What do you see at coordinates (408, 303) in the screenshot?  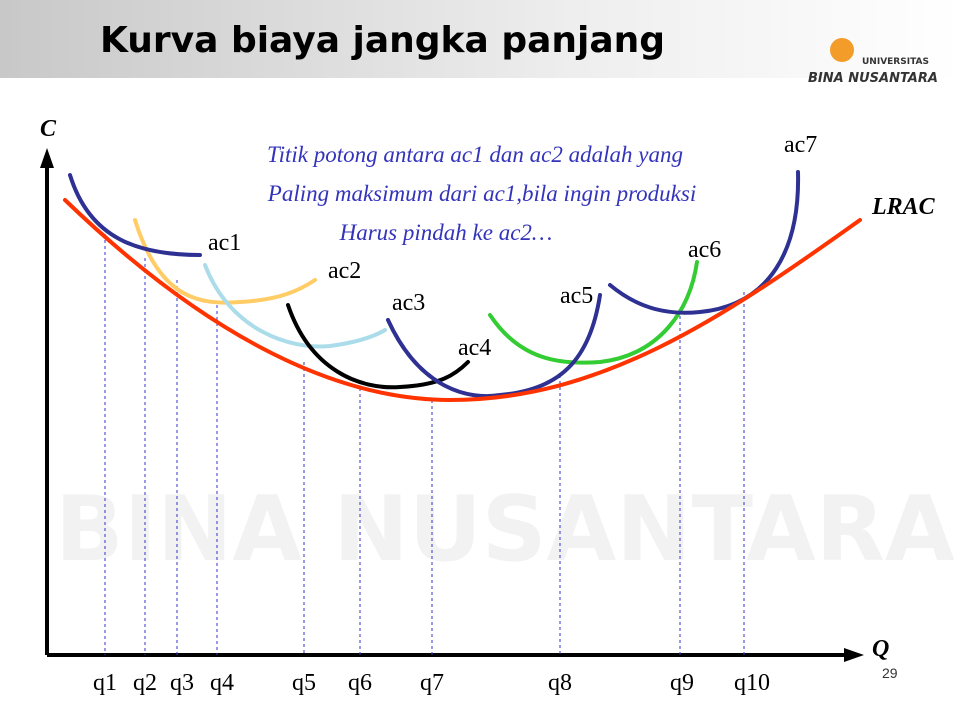 I see `curve-label: ac3` at bounding box center [408, 303].